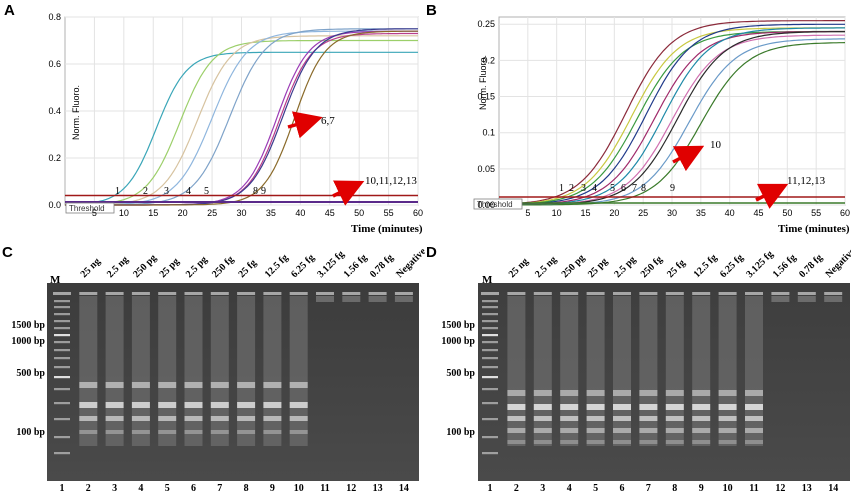 The height and width of the screenshot is (493, 851). What do you see at coordinates (54, 111) in the screenshot?
I see `y-ticks-a: 0.8 0.6 0.4 0.2 0.0` at bounding box center [54, 111].